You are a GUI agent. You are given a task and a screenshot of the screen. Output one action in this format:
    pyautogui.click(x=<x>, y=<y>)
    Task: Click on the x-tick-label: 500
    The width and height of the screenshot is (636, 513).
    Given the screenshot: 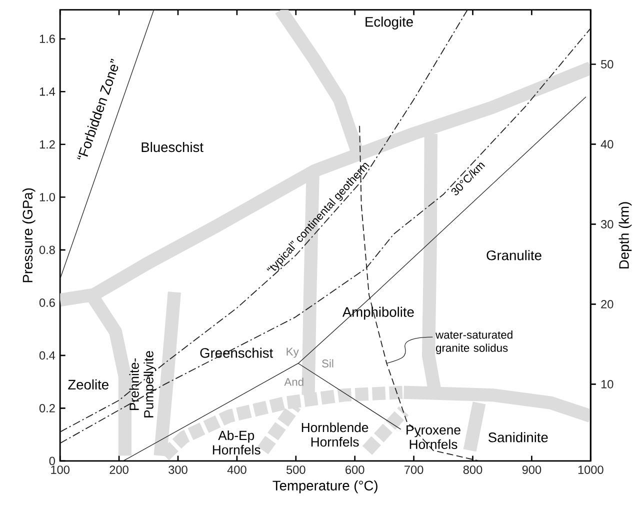 What is the action you would take?
    pyautogui.click(x=296, y=470)
    